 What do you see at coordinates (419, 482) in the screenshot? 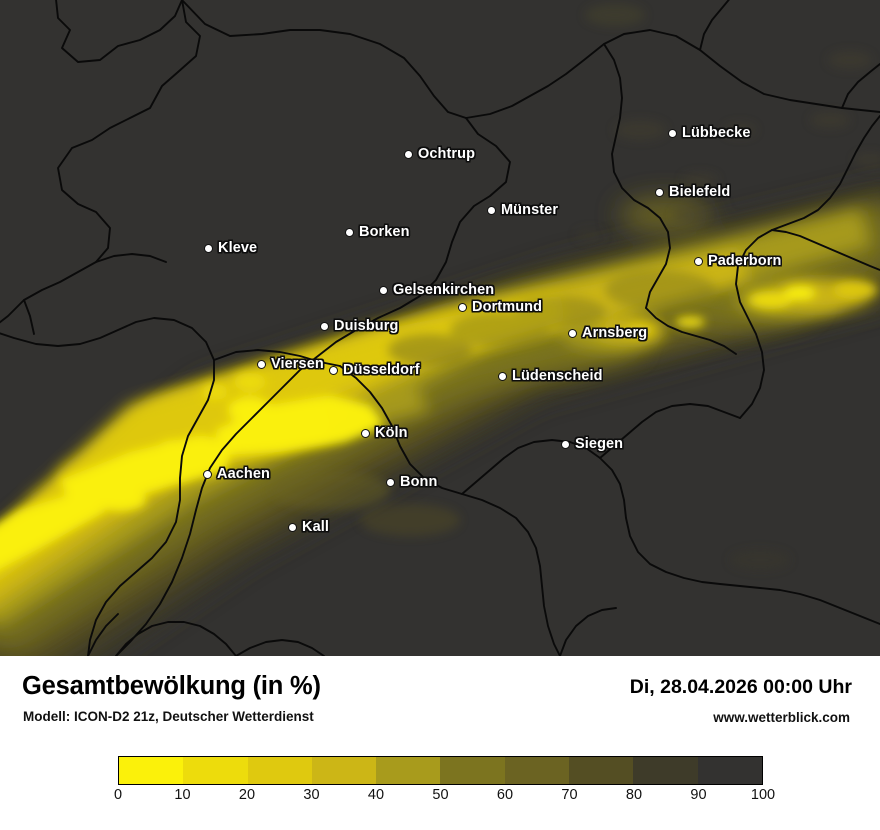
I see `city-name-text: Bonn` at bounding box center [419, 482].